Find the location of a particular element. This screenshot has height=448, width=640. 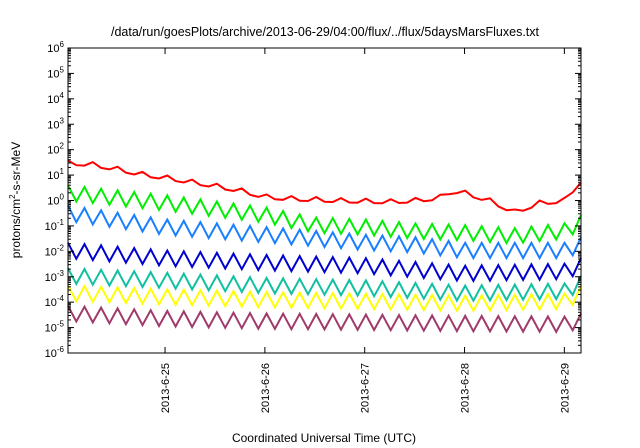

y-tick-label: 10⁻⁵ is located at coordinates (55, 327).